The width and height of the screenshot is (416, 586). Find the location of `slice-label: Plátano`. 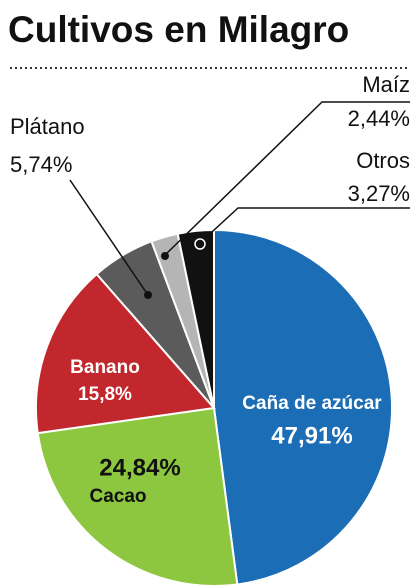

slice-label: Plátano is located at coordinates (47, 126).